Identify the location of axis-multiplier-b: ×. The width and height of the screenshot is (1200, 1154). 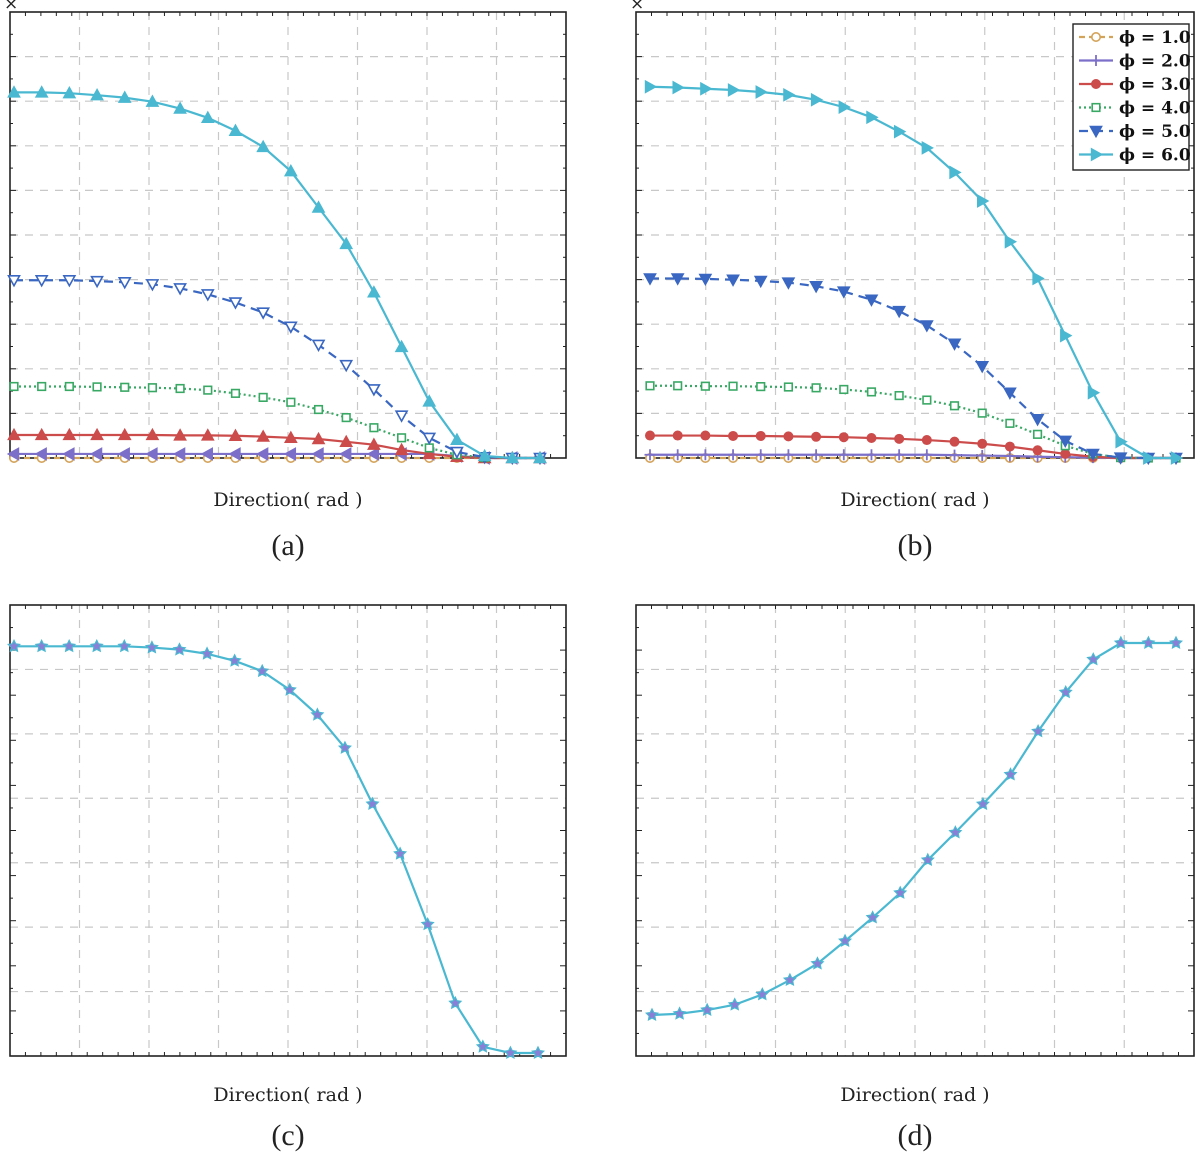
(637, 7).